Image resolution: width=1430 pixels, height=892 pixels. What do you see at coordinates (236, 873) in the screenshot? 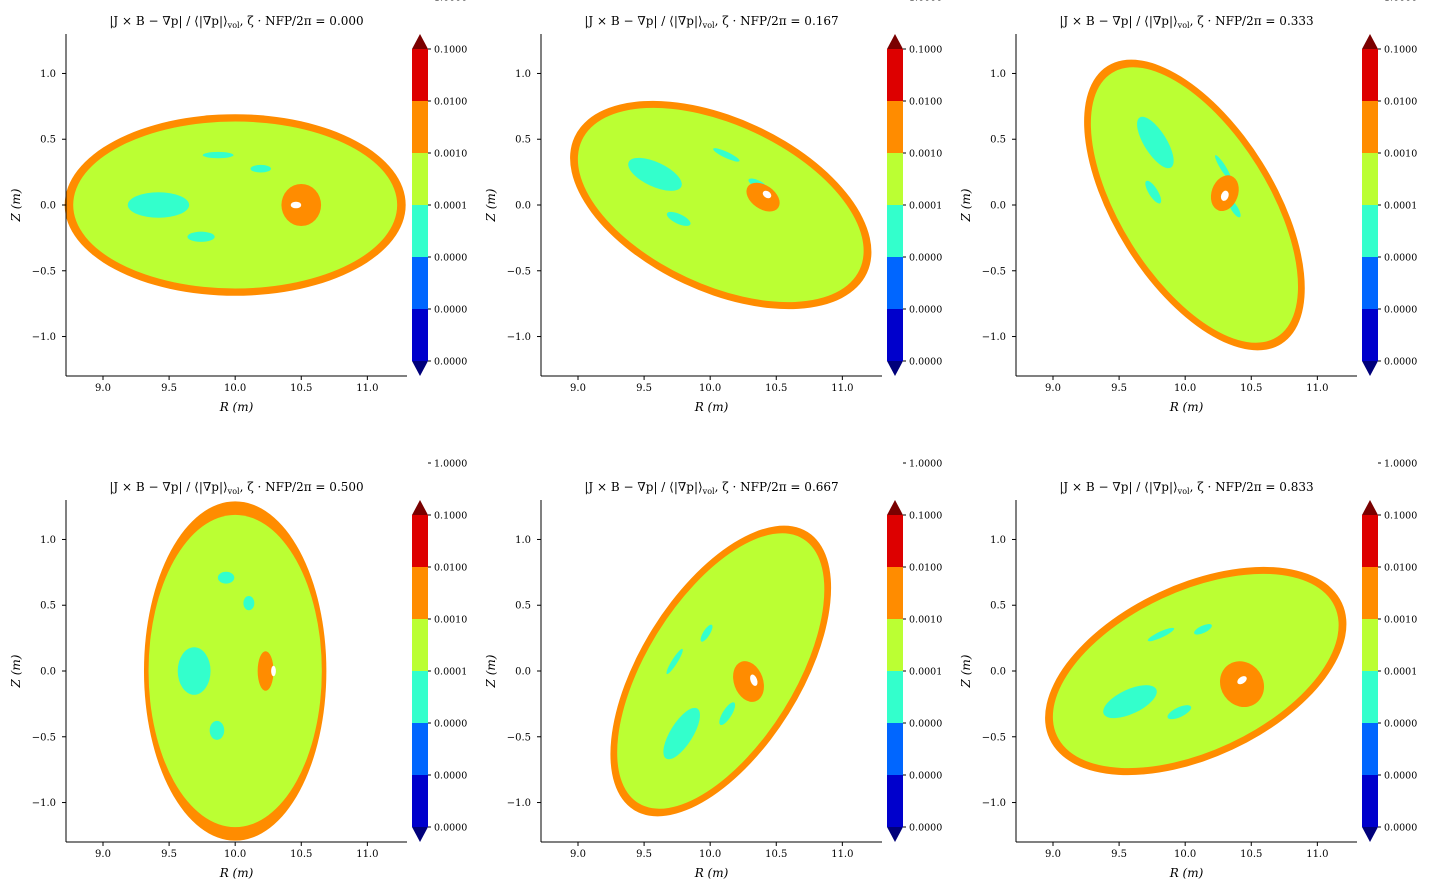
I see `x-axis-label: R (m)` at bounding box center [236, 873].